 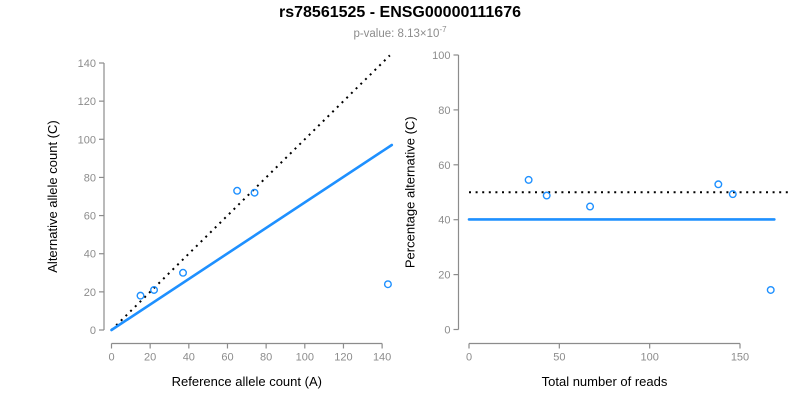 I want to click on x-tick-label: 60, so click(x=227, y=358).